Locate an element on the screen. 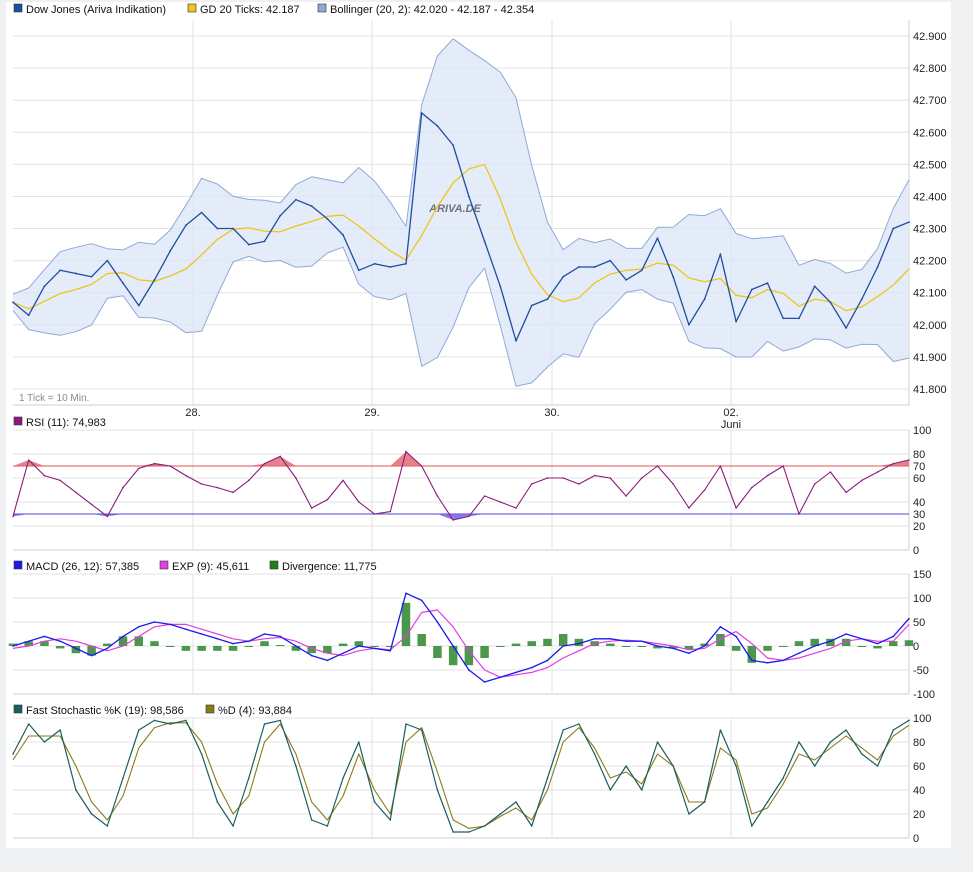  macd-y-tick-label: -100 is located at coordinates (924, 695).